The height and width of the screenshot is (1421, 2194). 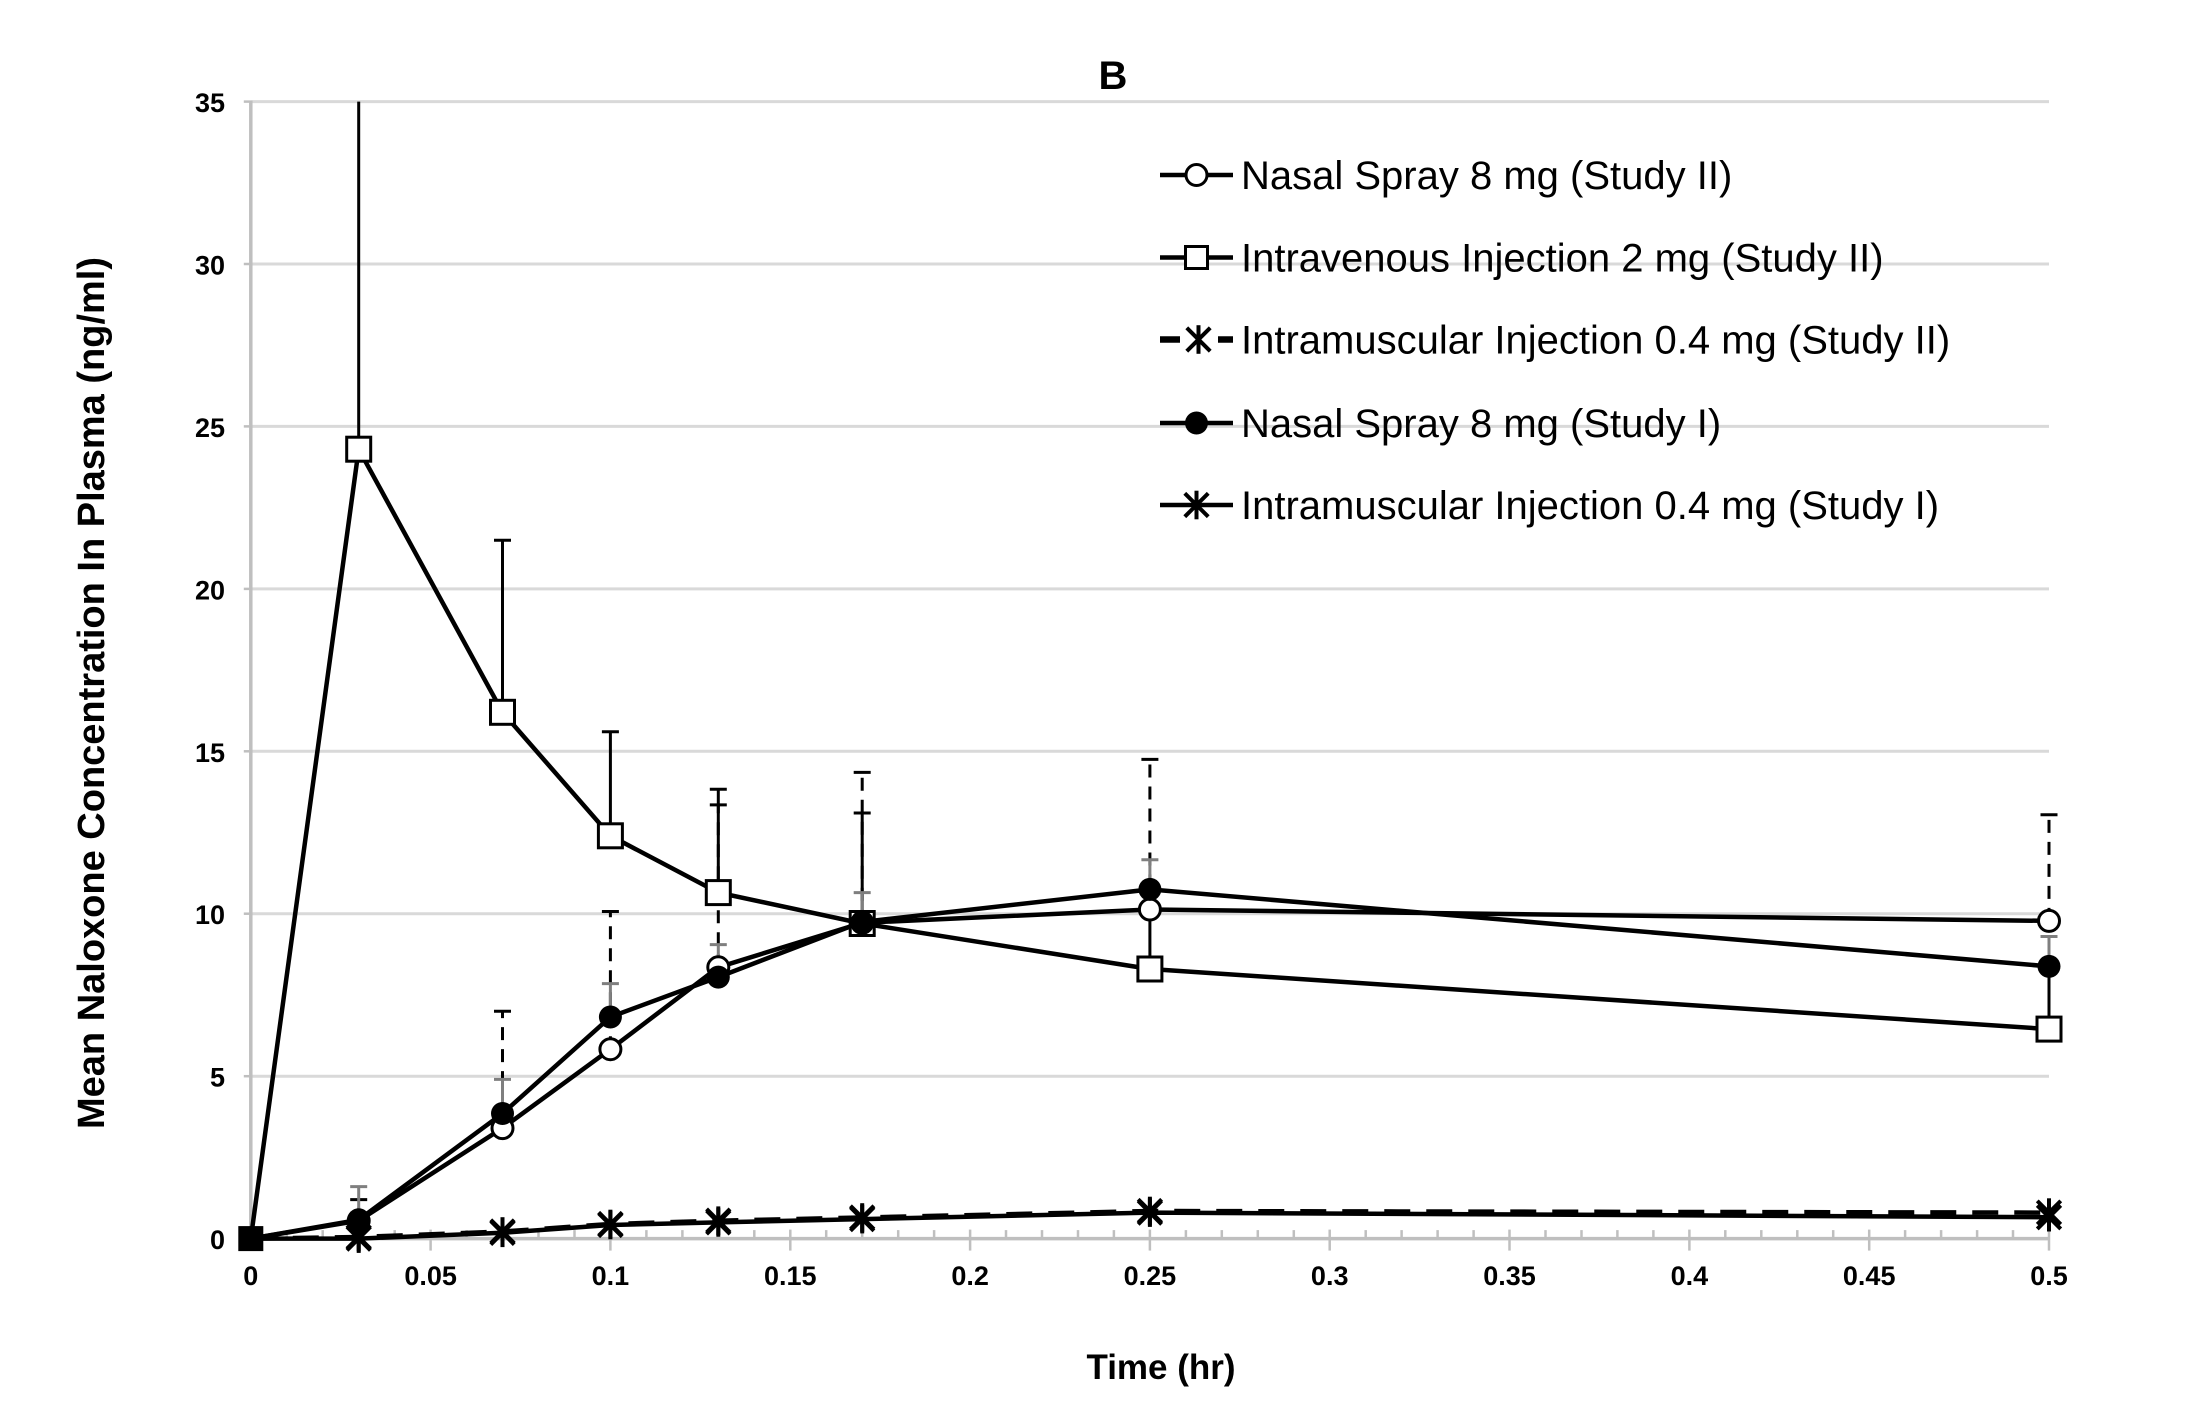 I want to click on svg-text: 0.05, so click(x=430, y=1276).